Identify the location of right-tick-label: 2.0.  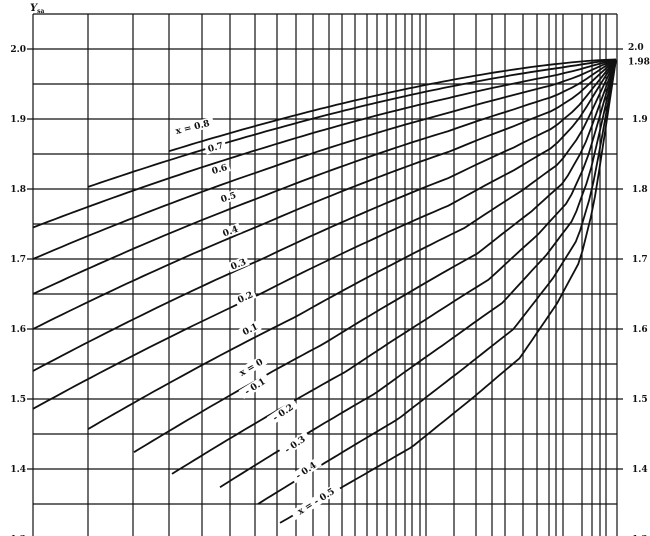
(636, 48).